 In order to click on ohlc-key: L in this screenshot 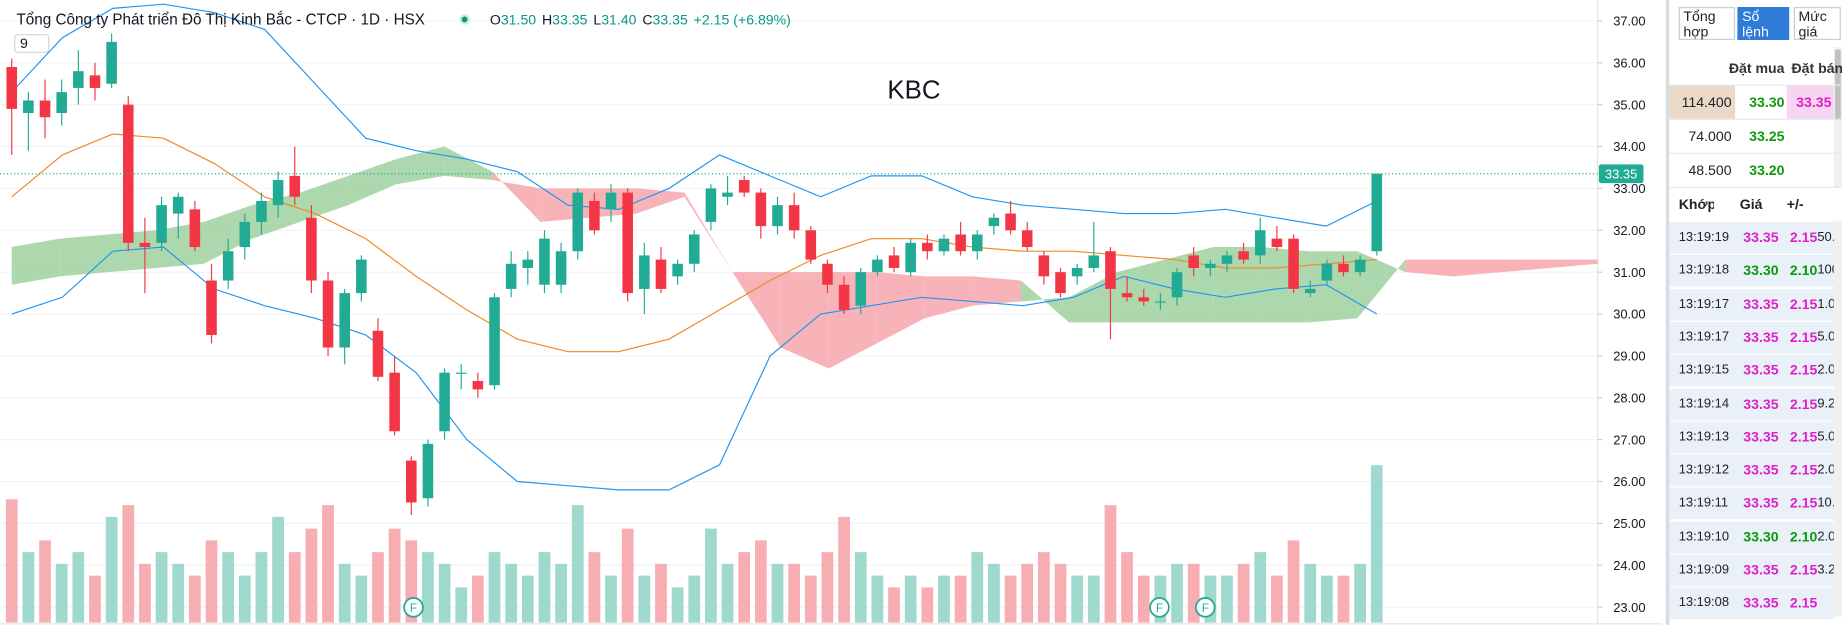, I will do `click(597, 20)`.